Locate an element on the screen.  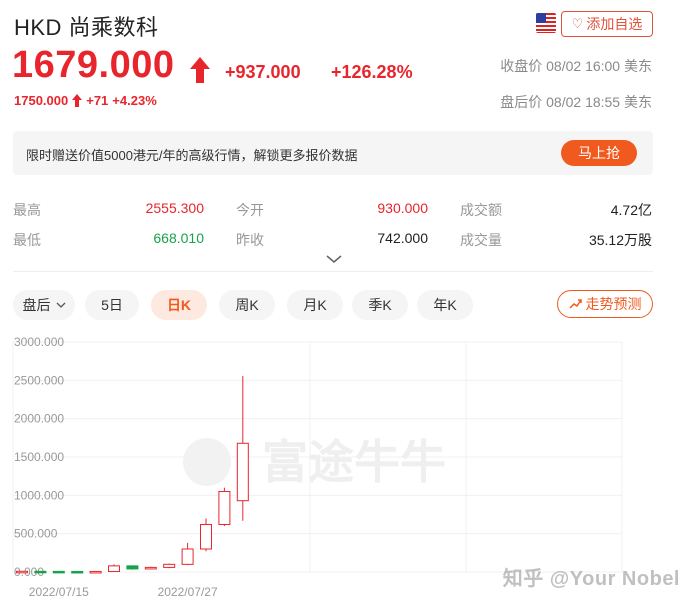
volume-value: 35.12万股 is located at coordinates (620, 240).